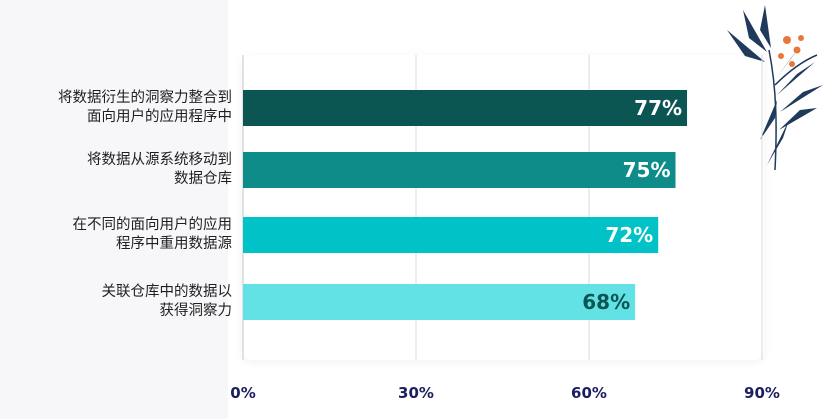  Describe the element at coordinates (658, 108) in the screenshot. I see `bar-value-label: 77%` at that location.